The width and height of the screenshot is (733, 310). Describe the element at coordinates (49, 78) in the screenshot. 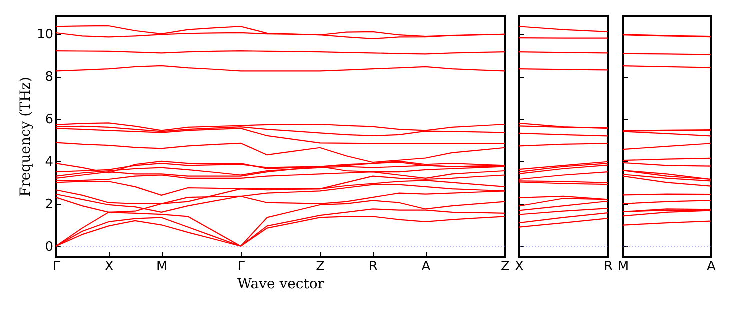

I see `y-tick-label: 8` at that location.